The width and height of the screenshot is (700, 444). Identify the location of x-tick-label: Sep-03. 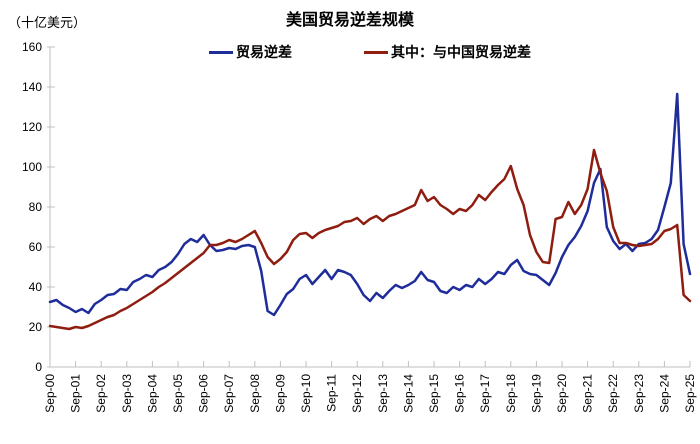
(127, 393).